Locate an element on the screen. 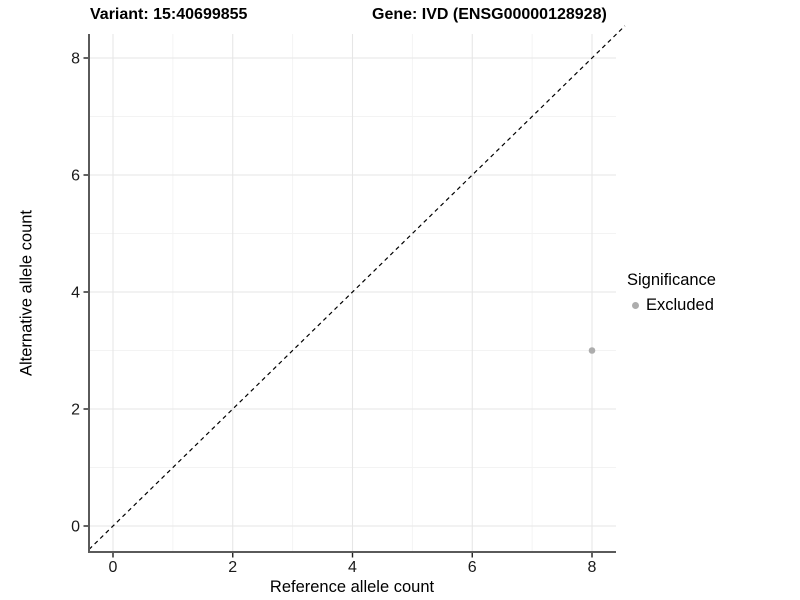 The height and width of the screenshot is (600, 800). plot-title-gene: Gene: IVD (ENSG00000128928) is located at coordinates (489, 14).